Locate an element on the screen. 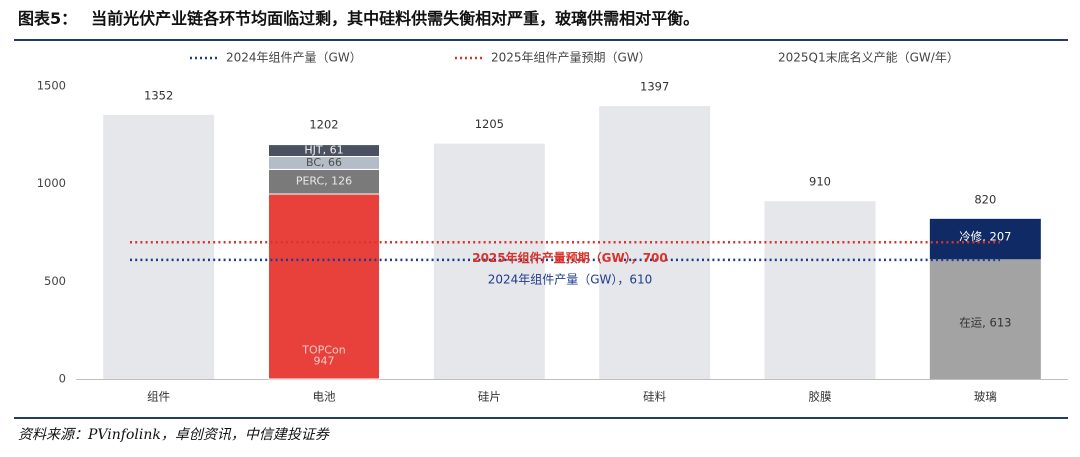  source-note: 资料来源：PVinfolink，卓创资讯，中信建投证券 is located at coordinates (173, 435).